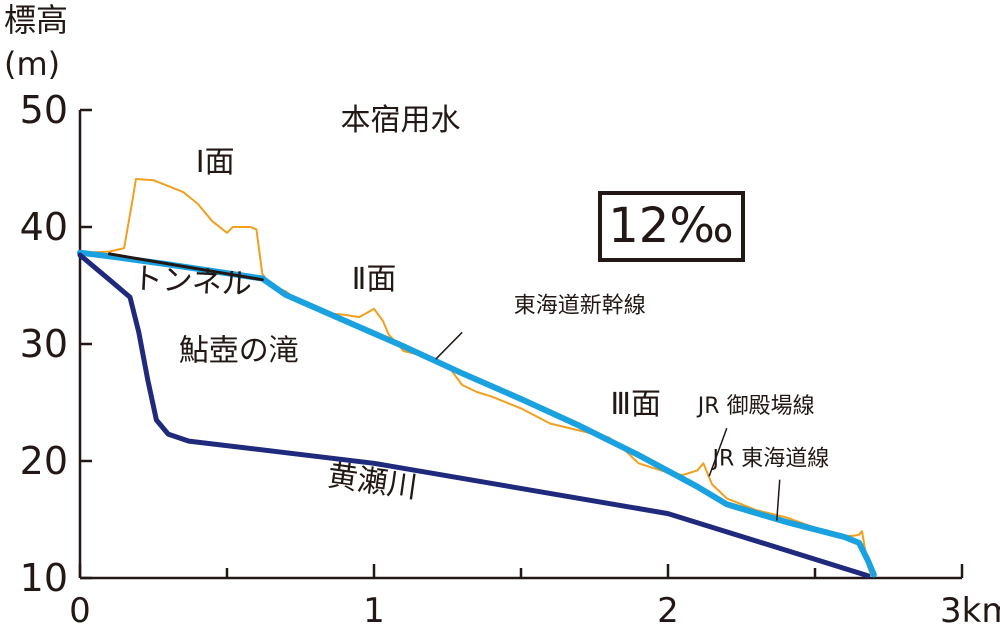 The height and width of the screenshot is (634, 1000). Describe the element at coordinates (374, 279) in the screenshot. I see `annotation-2: Ⅱ面` at that location.